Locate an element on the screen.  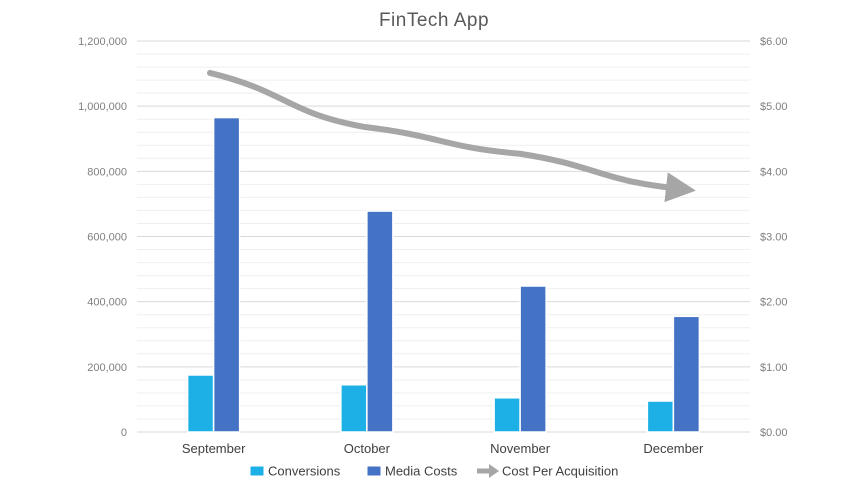
category-label: October is located at coordinates (367, 448).